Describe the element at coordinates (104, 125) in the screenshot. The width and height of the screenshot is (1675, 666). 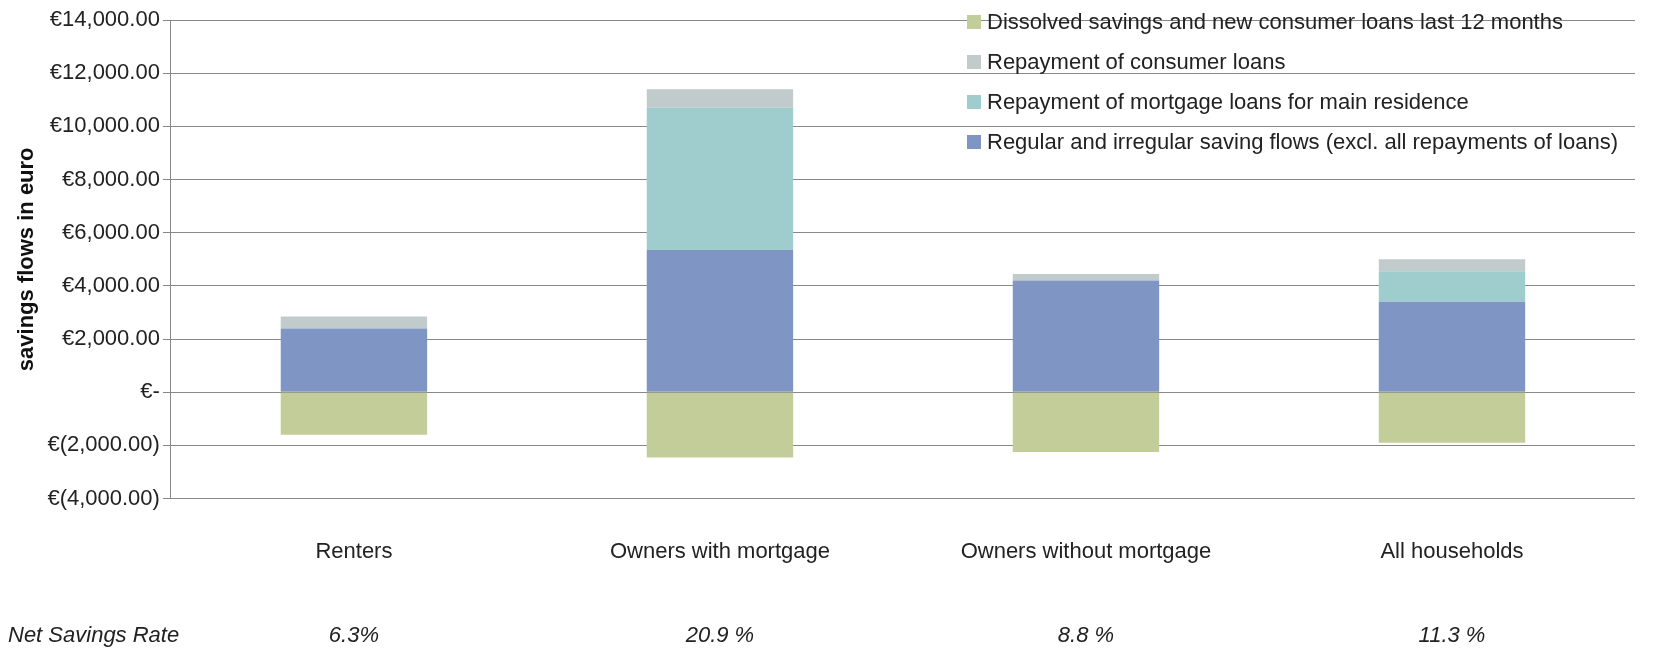
I see `y-tick-label: €10,000.00` at that location.